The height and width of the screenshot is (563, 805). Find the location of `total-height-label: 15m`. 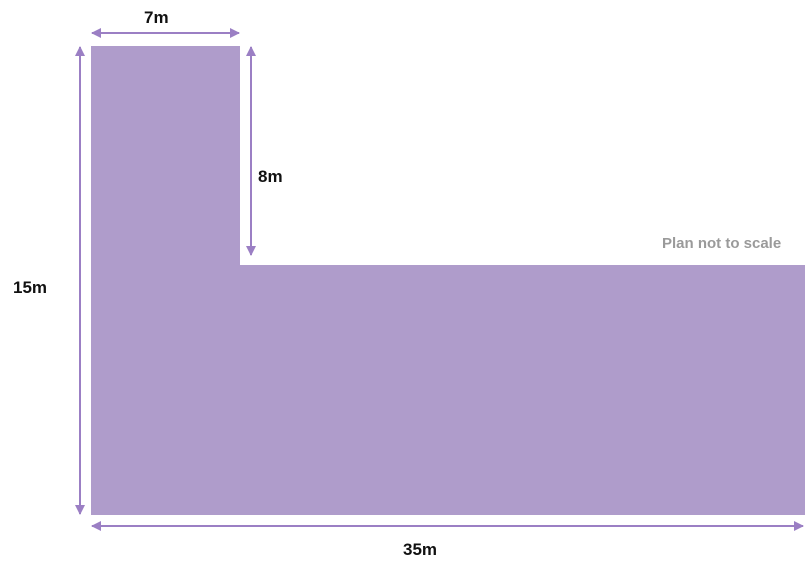

total-height-label: 15m is located at coordinates (30, 287).